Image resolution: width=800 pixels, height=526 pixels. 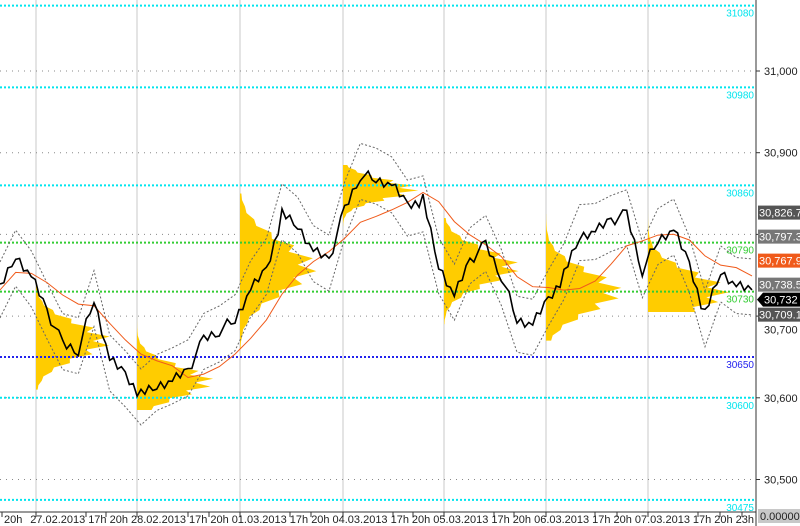 I want to click on price-tag-label: 30,826.7, so click(x=779, y=214).